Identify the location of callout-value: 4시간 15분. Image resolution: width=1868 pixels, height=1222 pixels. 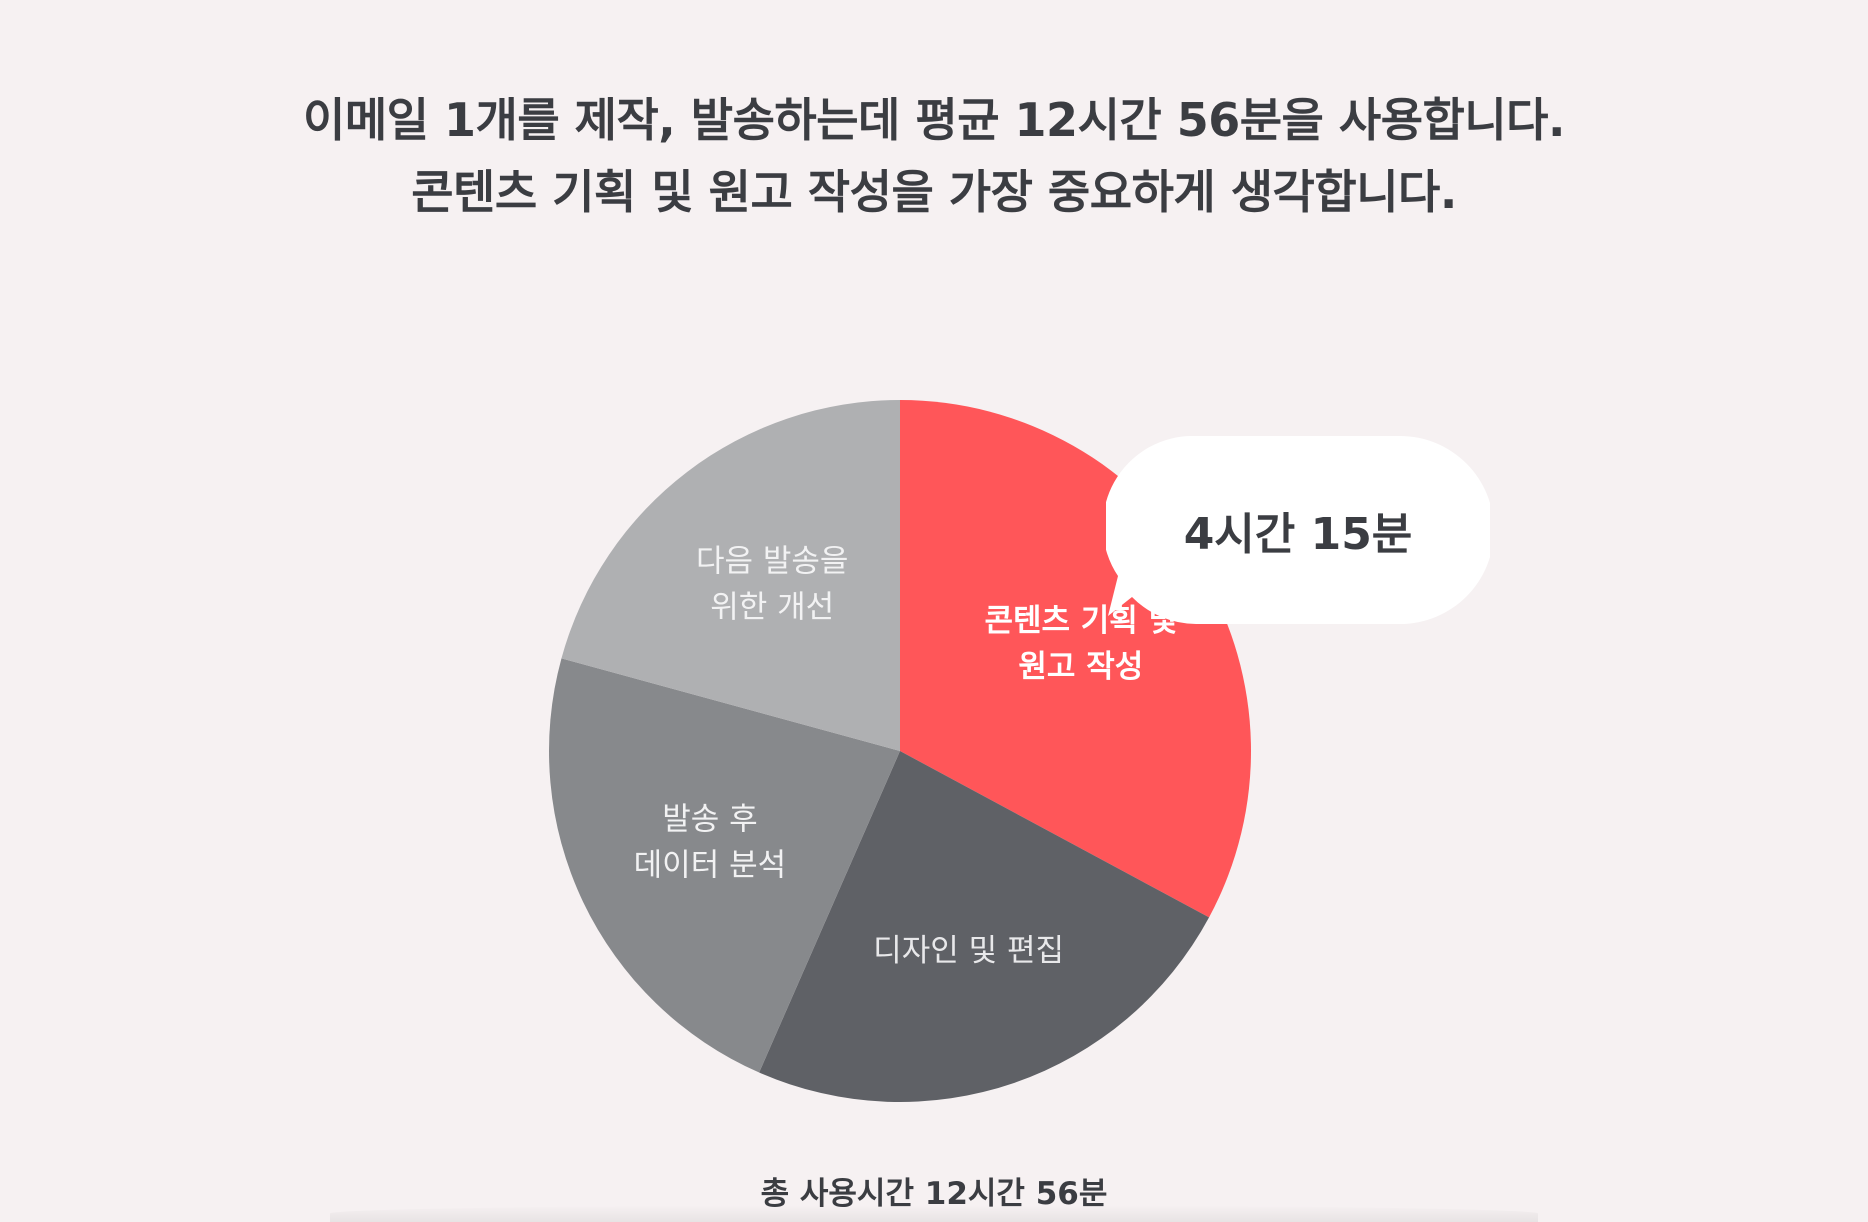
(1298, 534).